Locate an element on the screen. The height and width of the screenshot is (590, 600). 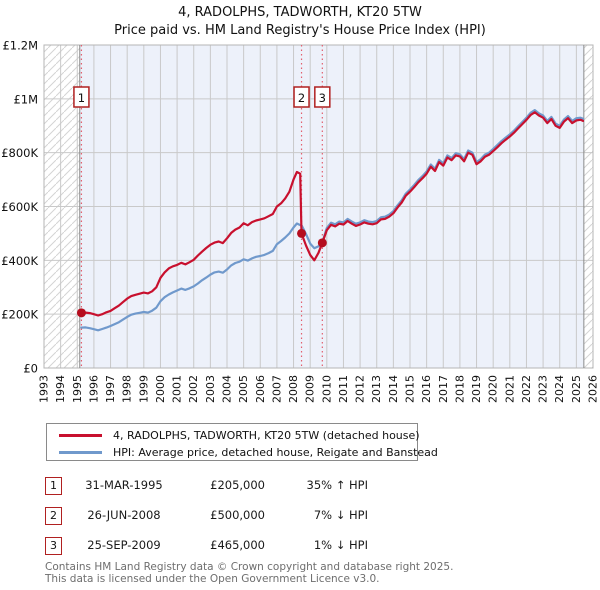
x-axis-label: 2002 is located at coordinates (193, 389).